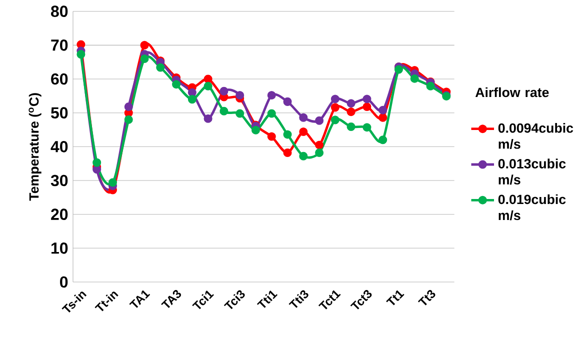 This screenshot has height=346, width=580. Describe the element at coordinates (234, 300) in the screenshot. I see `x-tick-label: Tci3` at that location.